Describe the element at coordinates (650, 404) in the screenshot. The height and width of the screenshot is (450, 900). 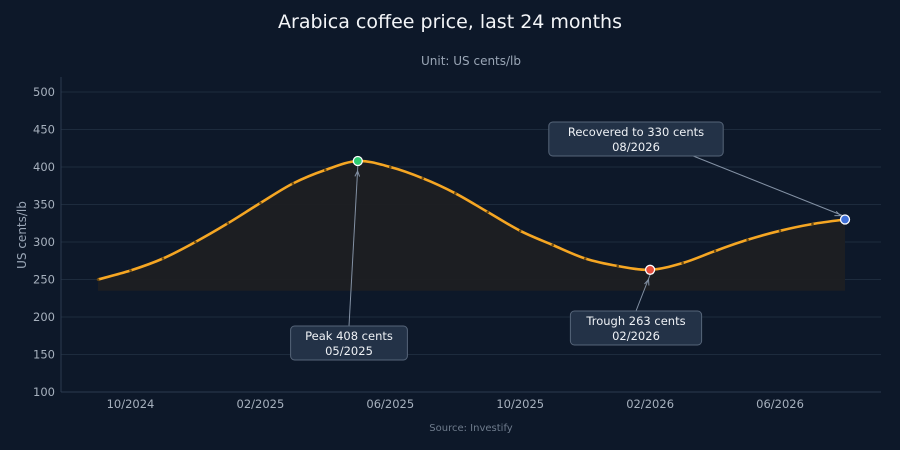
I see `x-tick-label: 02/2026` at that location.